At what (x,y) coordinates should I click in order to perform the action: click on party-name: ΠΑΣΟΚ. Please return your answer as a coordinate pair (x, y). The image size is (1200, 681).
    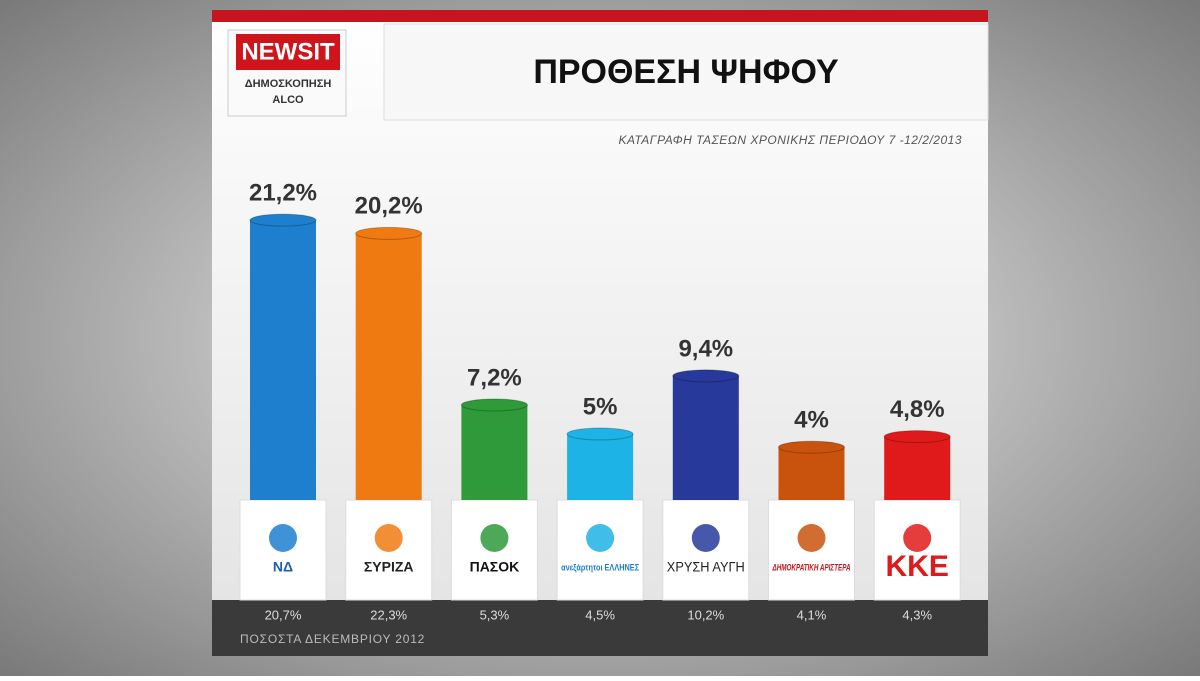
    Looking at the image, I should click on (495, 567).